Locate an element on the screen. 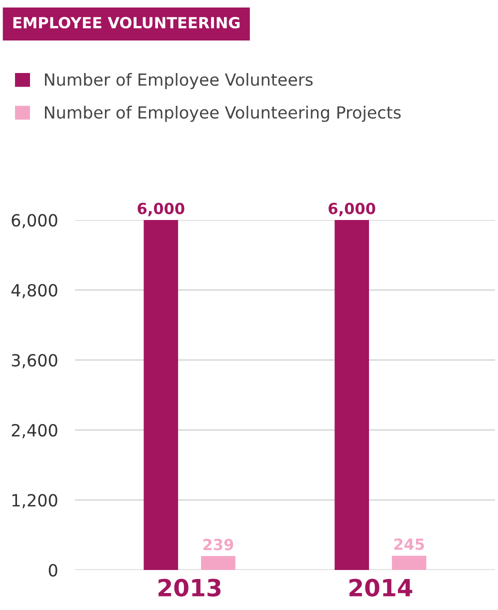 The height and width of the screenshot is (610, 498). y-tick-label: 2,400 is located at coordinates (35, 431).